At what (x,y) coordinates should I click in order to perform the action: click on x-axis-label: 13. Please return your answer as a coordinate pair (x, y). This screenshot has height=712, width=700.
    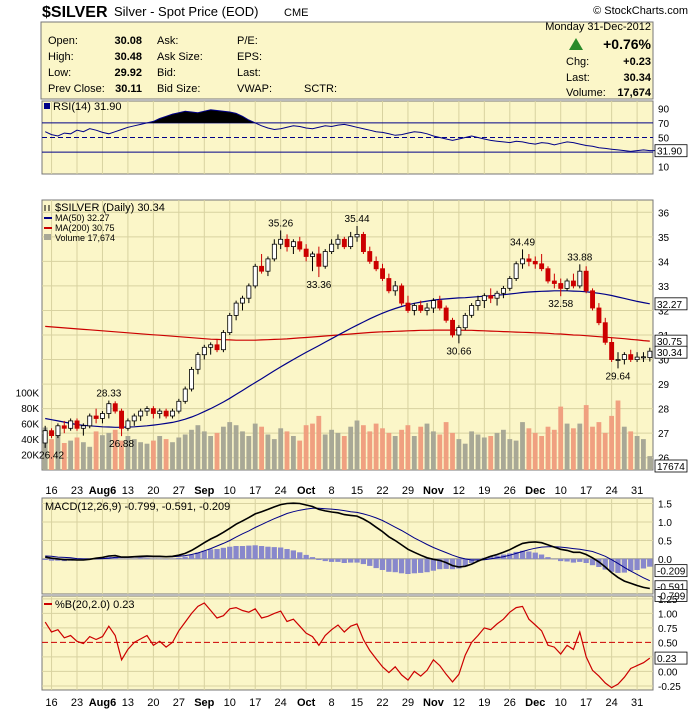
    Looking at the image, I should click on (128, 491).